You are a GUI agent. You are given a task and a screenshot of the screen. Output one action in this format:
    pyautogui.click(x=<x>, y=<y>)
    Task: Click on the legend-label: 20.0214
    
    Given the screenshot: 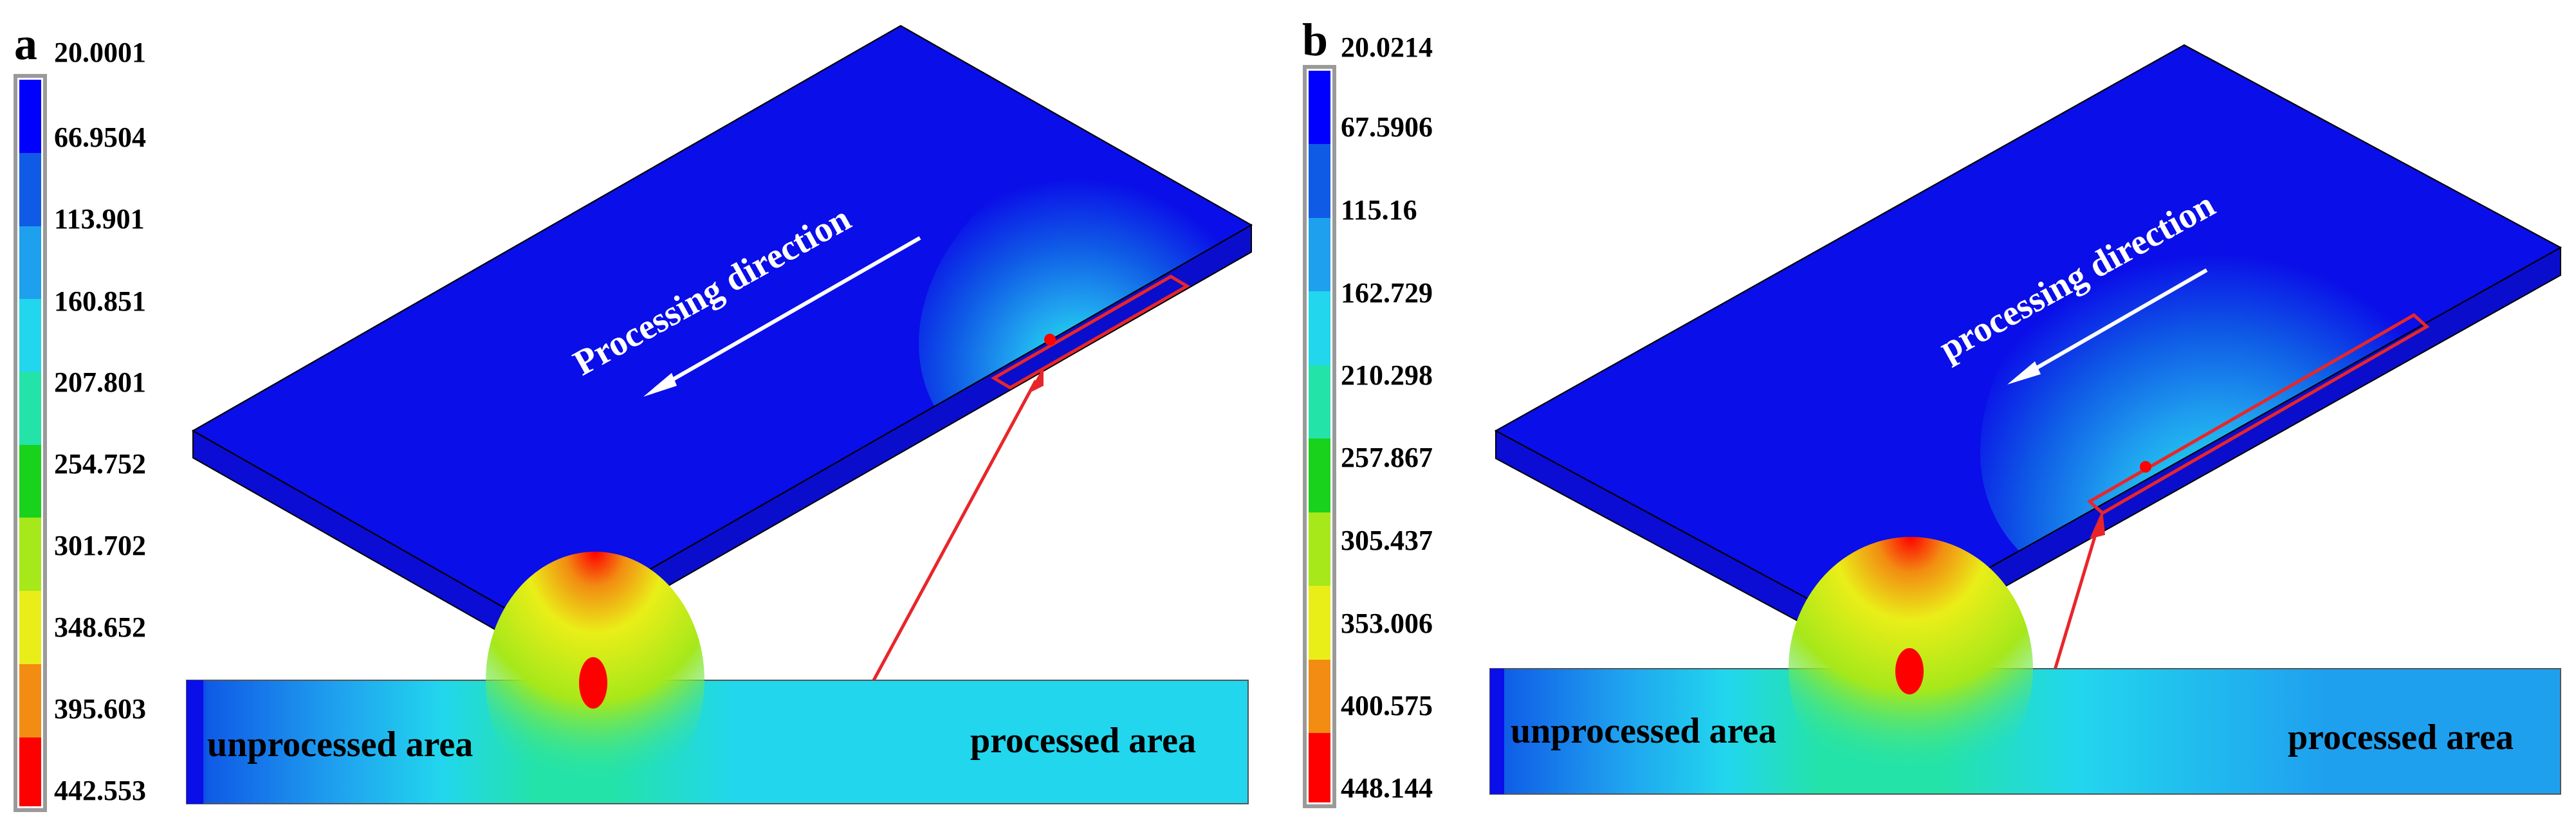 What is the action you would take?
    pyautogui.click(x=1387, y=47)
    